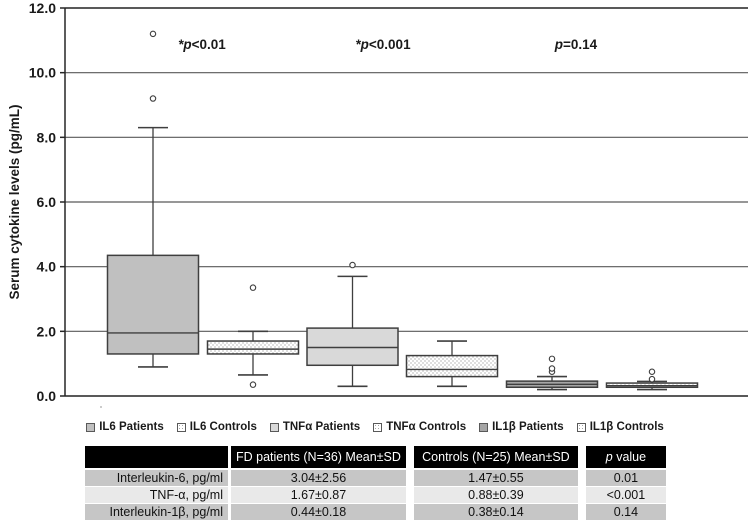 The height and width of the screenshot is (522, 750). I want to click on p-value-annotation: *p<0.001, so click(383, 44).